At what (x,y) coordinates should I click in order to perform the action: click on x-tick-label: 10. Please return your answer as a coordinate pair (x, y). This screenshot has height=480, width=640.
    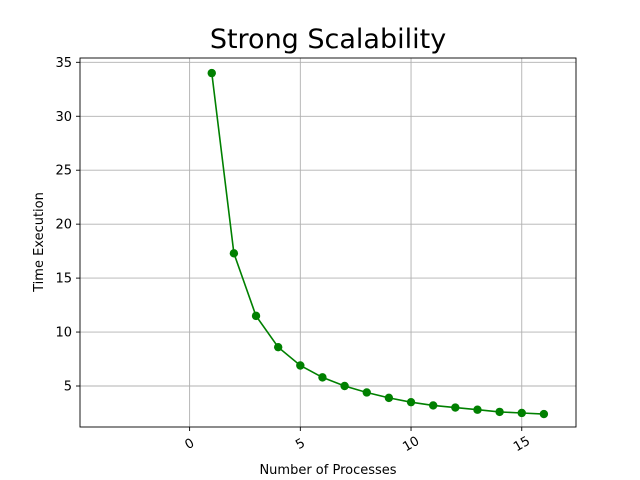
    Looking at the image, I should click on (411, 444).